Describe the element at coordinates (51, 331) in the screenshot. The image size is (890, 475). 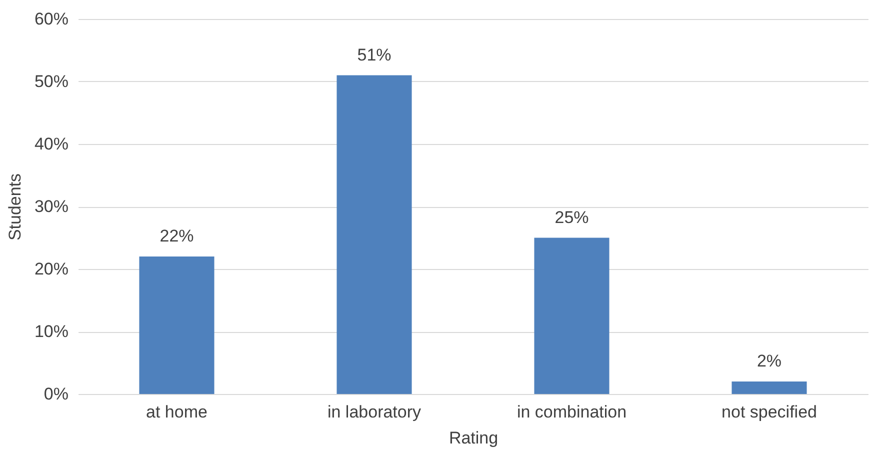
I see `y-tick-label: 10%` at that location.